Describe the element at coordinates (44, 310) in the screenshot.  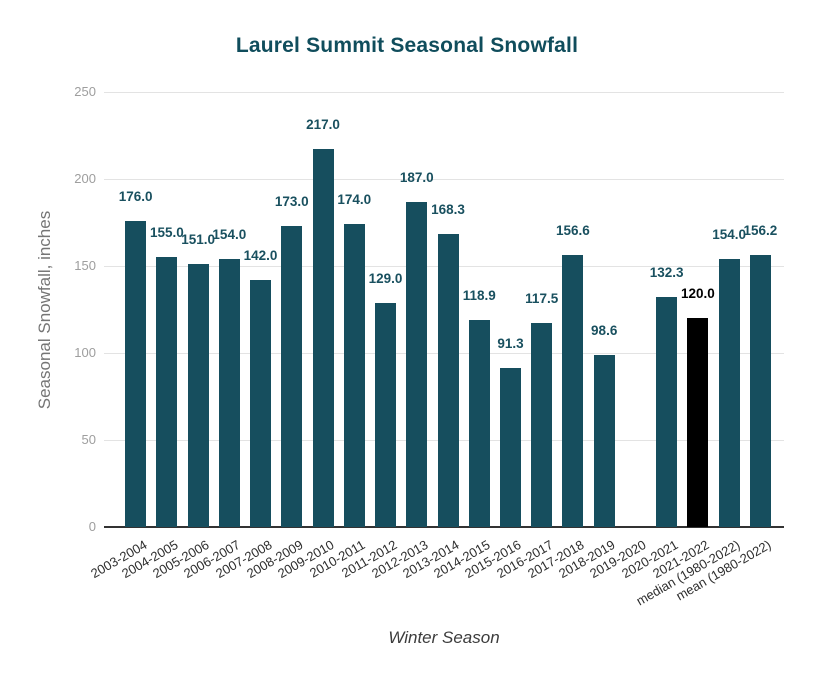
I see `y-axis-title-text: Seasonal Snowfall, inches` at that location.